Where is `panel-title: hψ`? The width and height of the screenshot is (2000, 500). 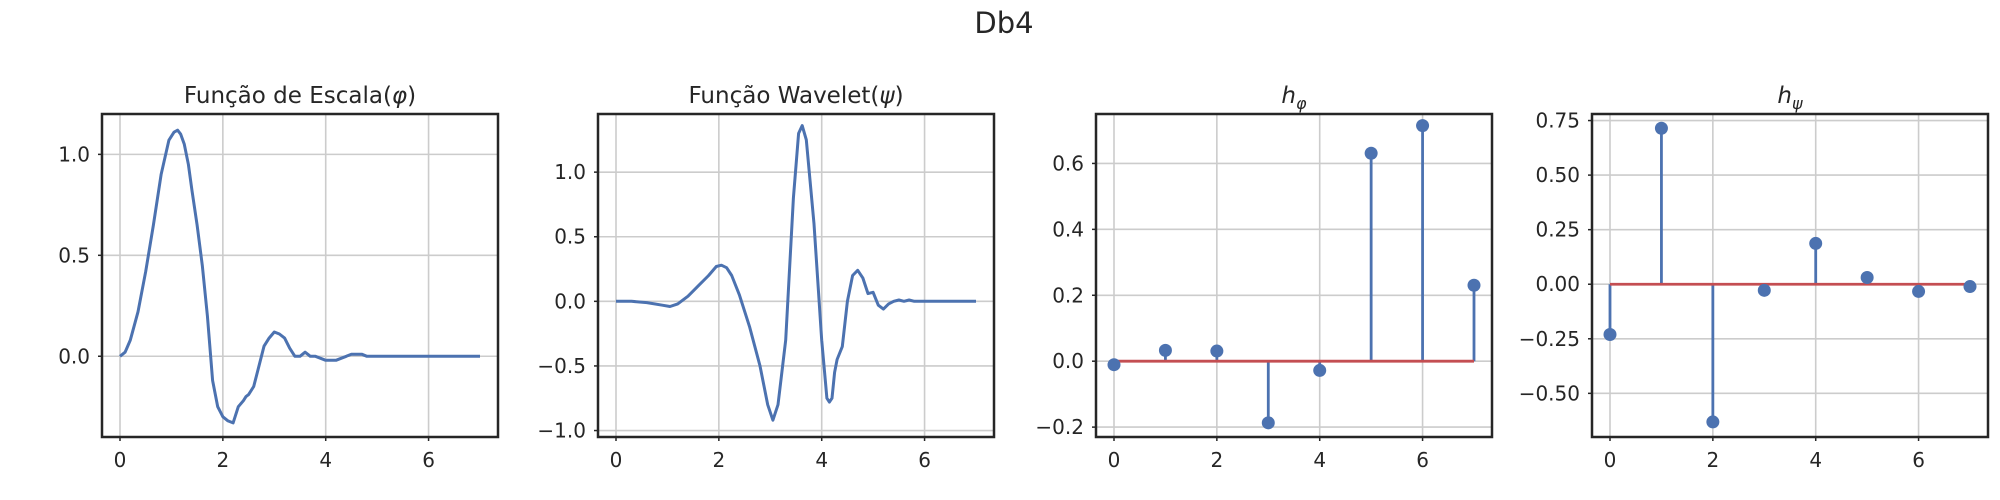
panel-title: hψ is located at coordinates (1790, 98).